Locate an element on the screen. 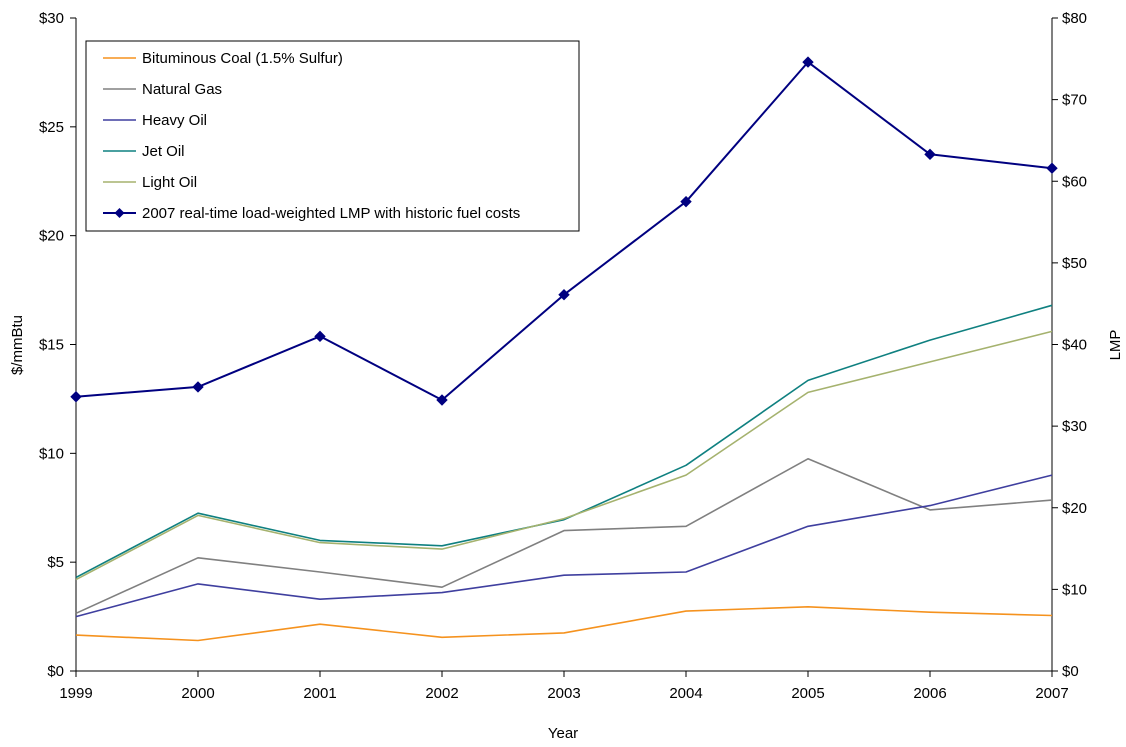 This screenshot has width=1126, height=747. legend-item: Light Oil is located at coordinates (150, 182).